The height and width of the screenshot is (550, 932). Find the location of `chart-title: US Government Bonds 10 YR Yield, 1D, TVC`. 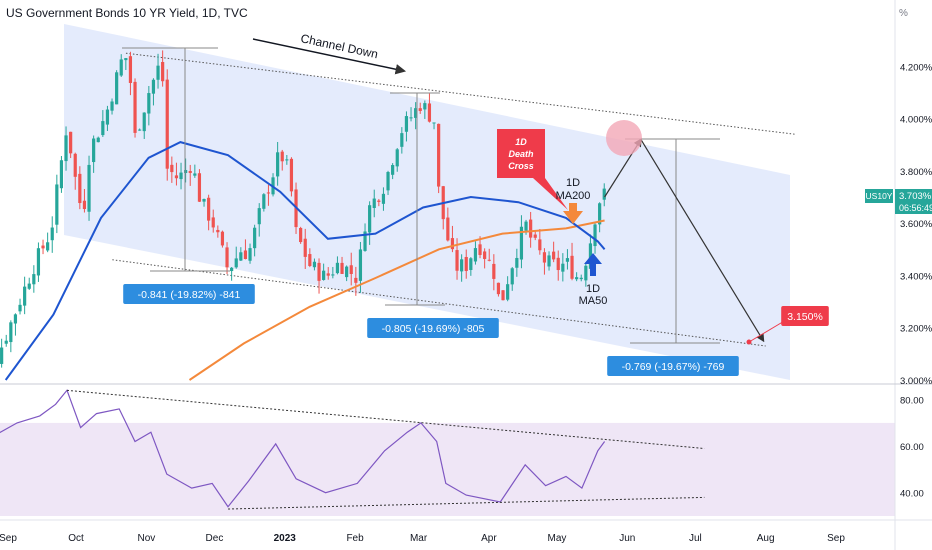

chart-title: US Government Bonds 10 YR Yield, 1D, TVC is located at coordinates (127, 13).